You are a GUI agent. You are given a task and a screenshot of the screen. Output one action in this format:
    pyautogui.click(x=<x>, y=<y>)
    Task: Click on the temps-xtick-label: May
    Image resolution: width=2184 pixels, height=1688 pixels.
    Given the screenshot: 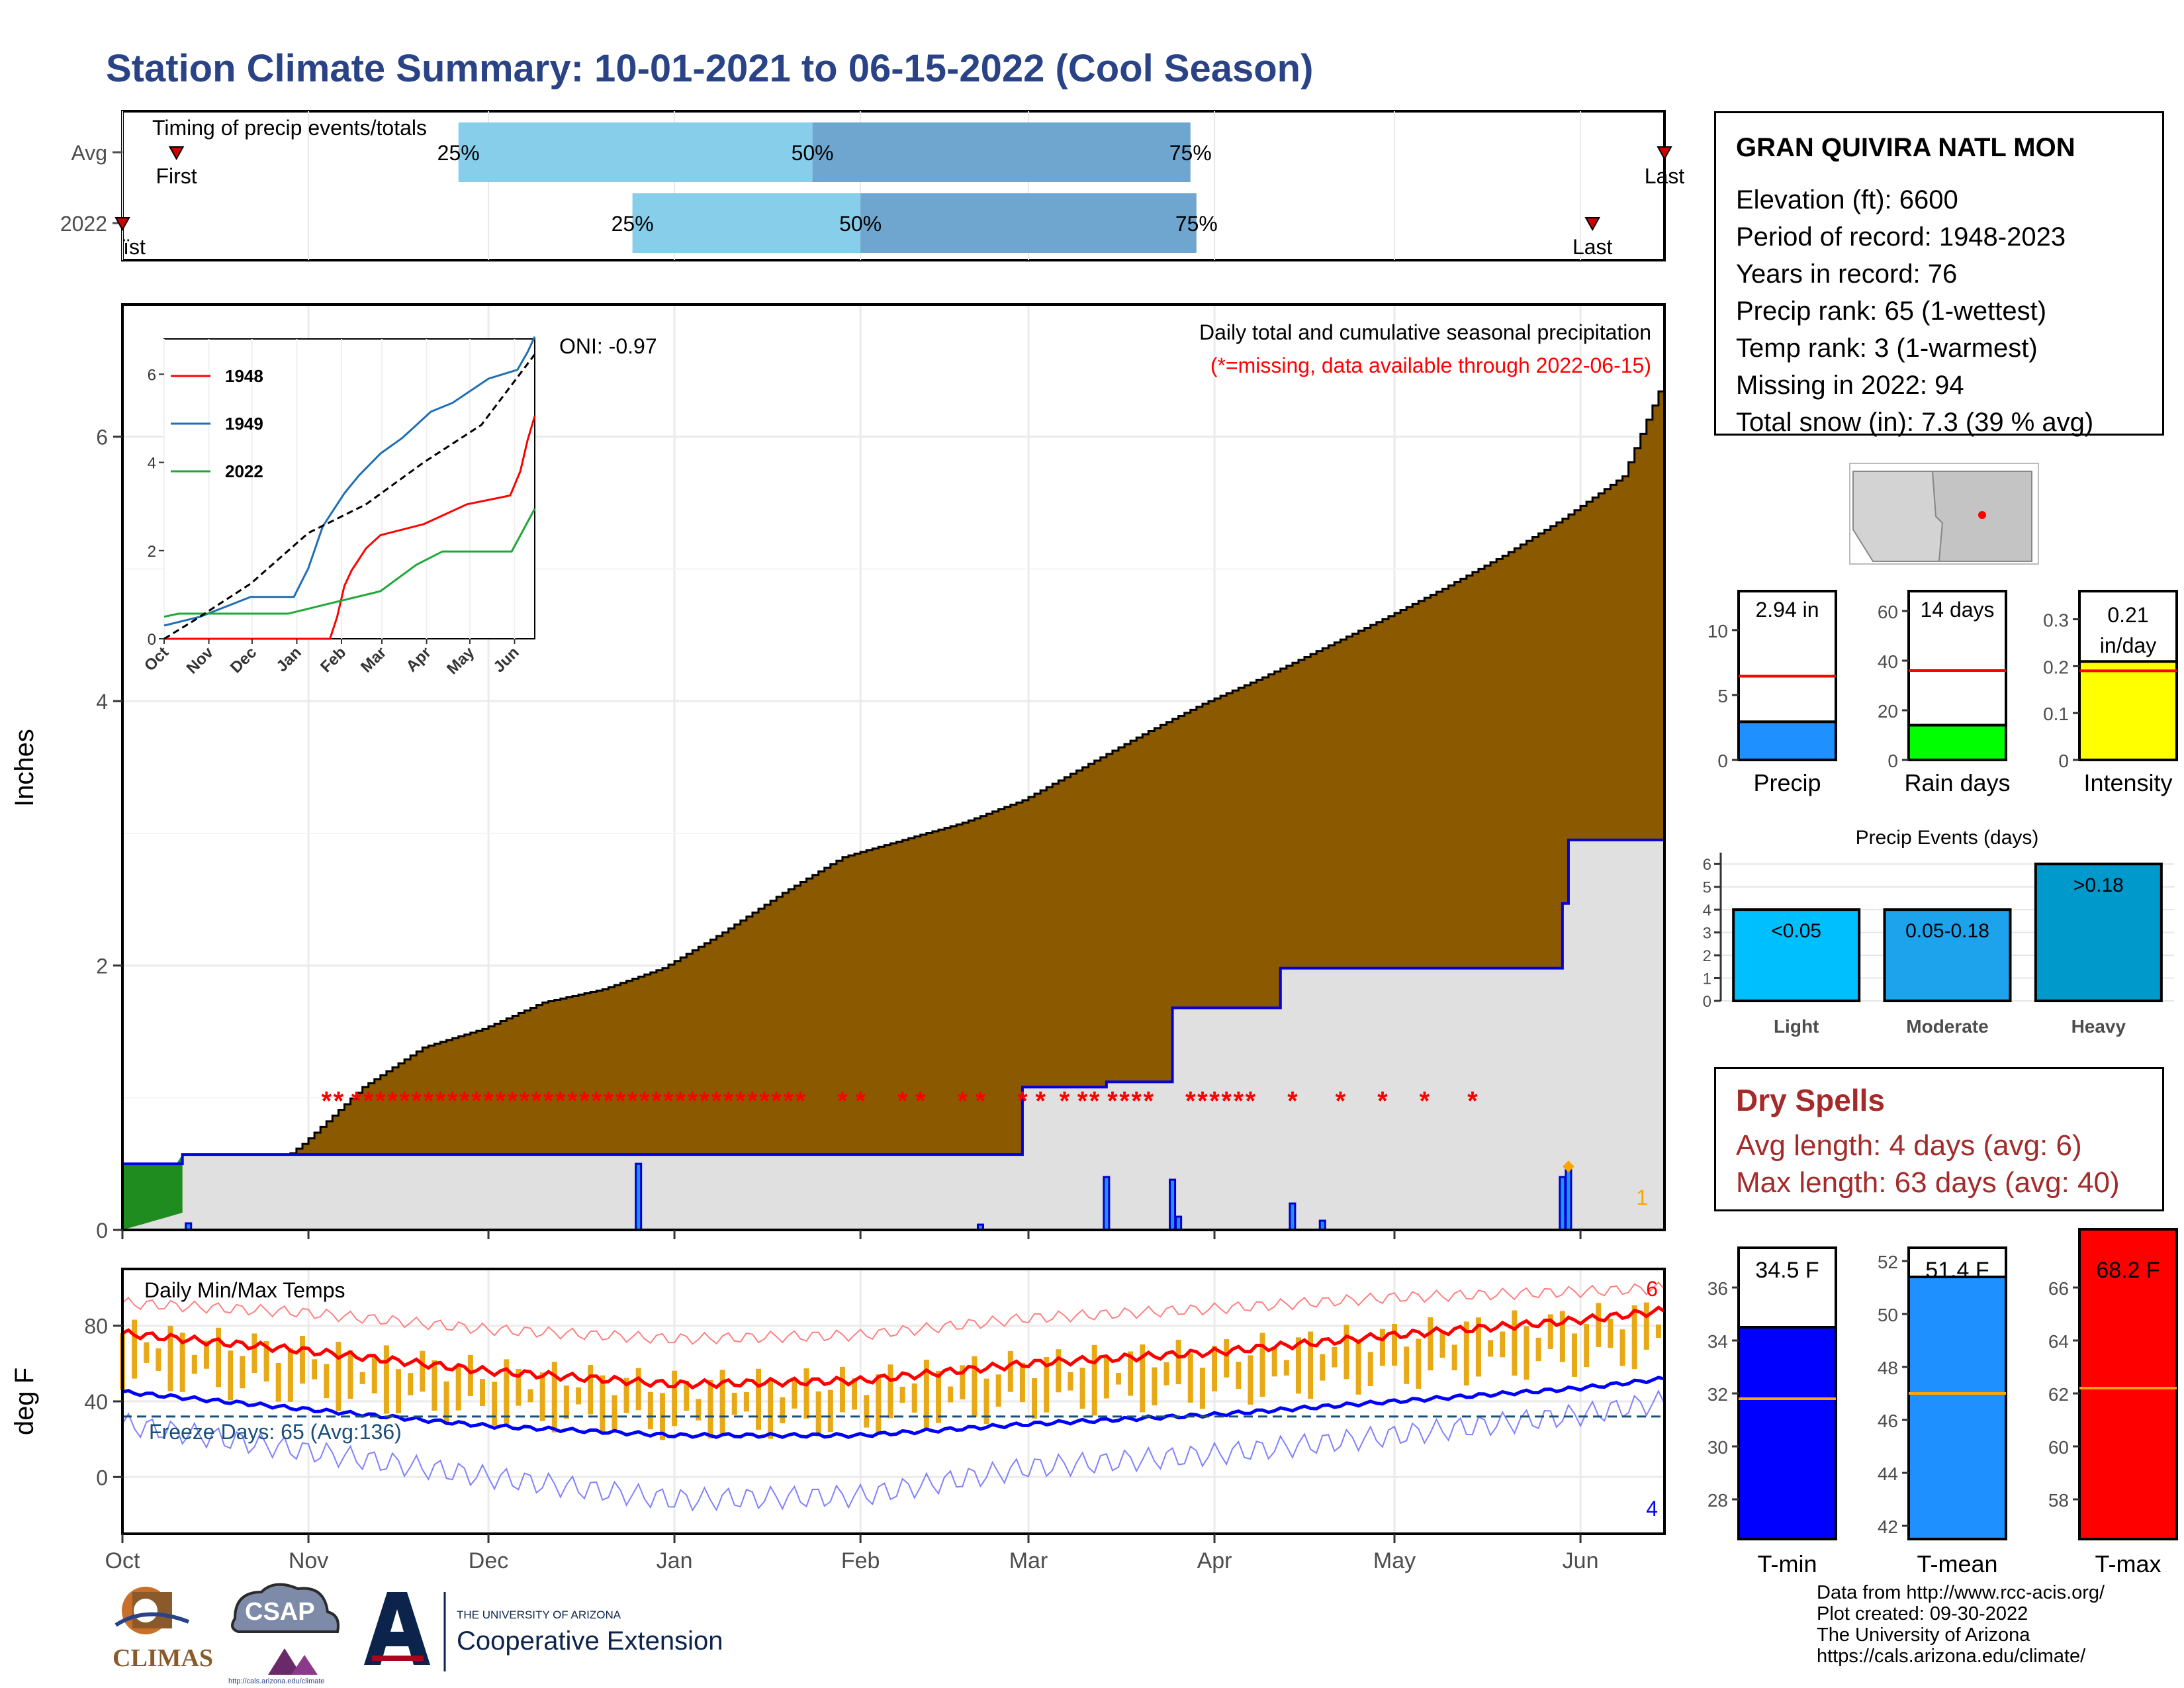 What is the action you would take?
    pyautogui.click(x=1394, y=1560)
    